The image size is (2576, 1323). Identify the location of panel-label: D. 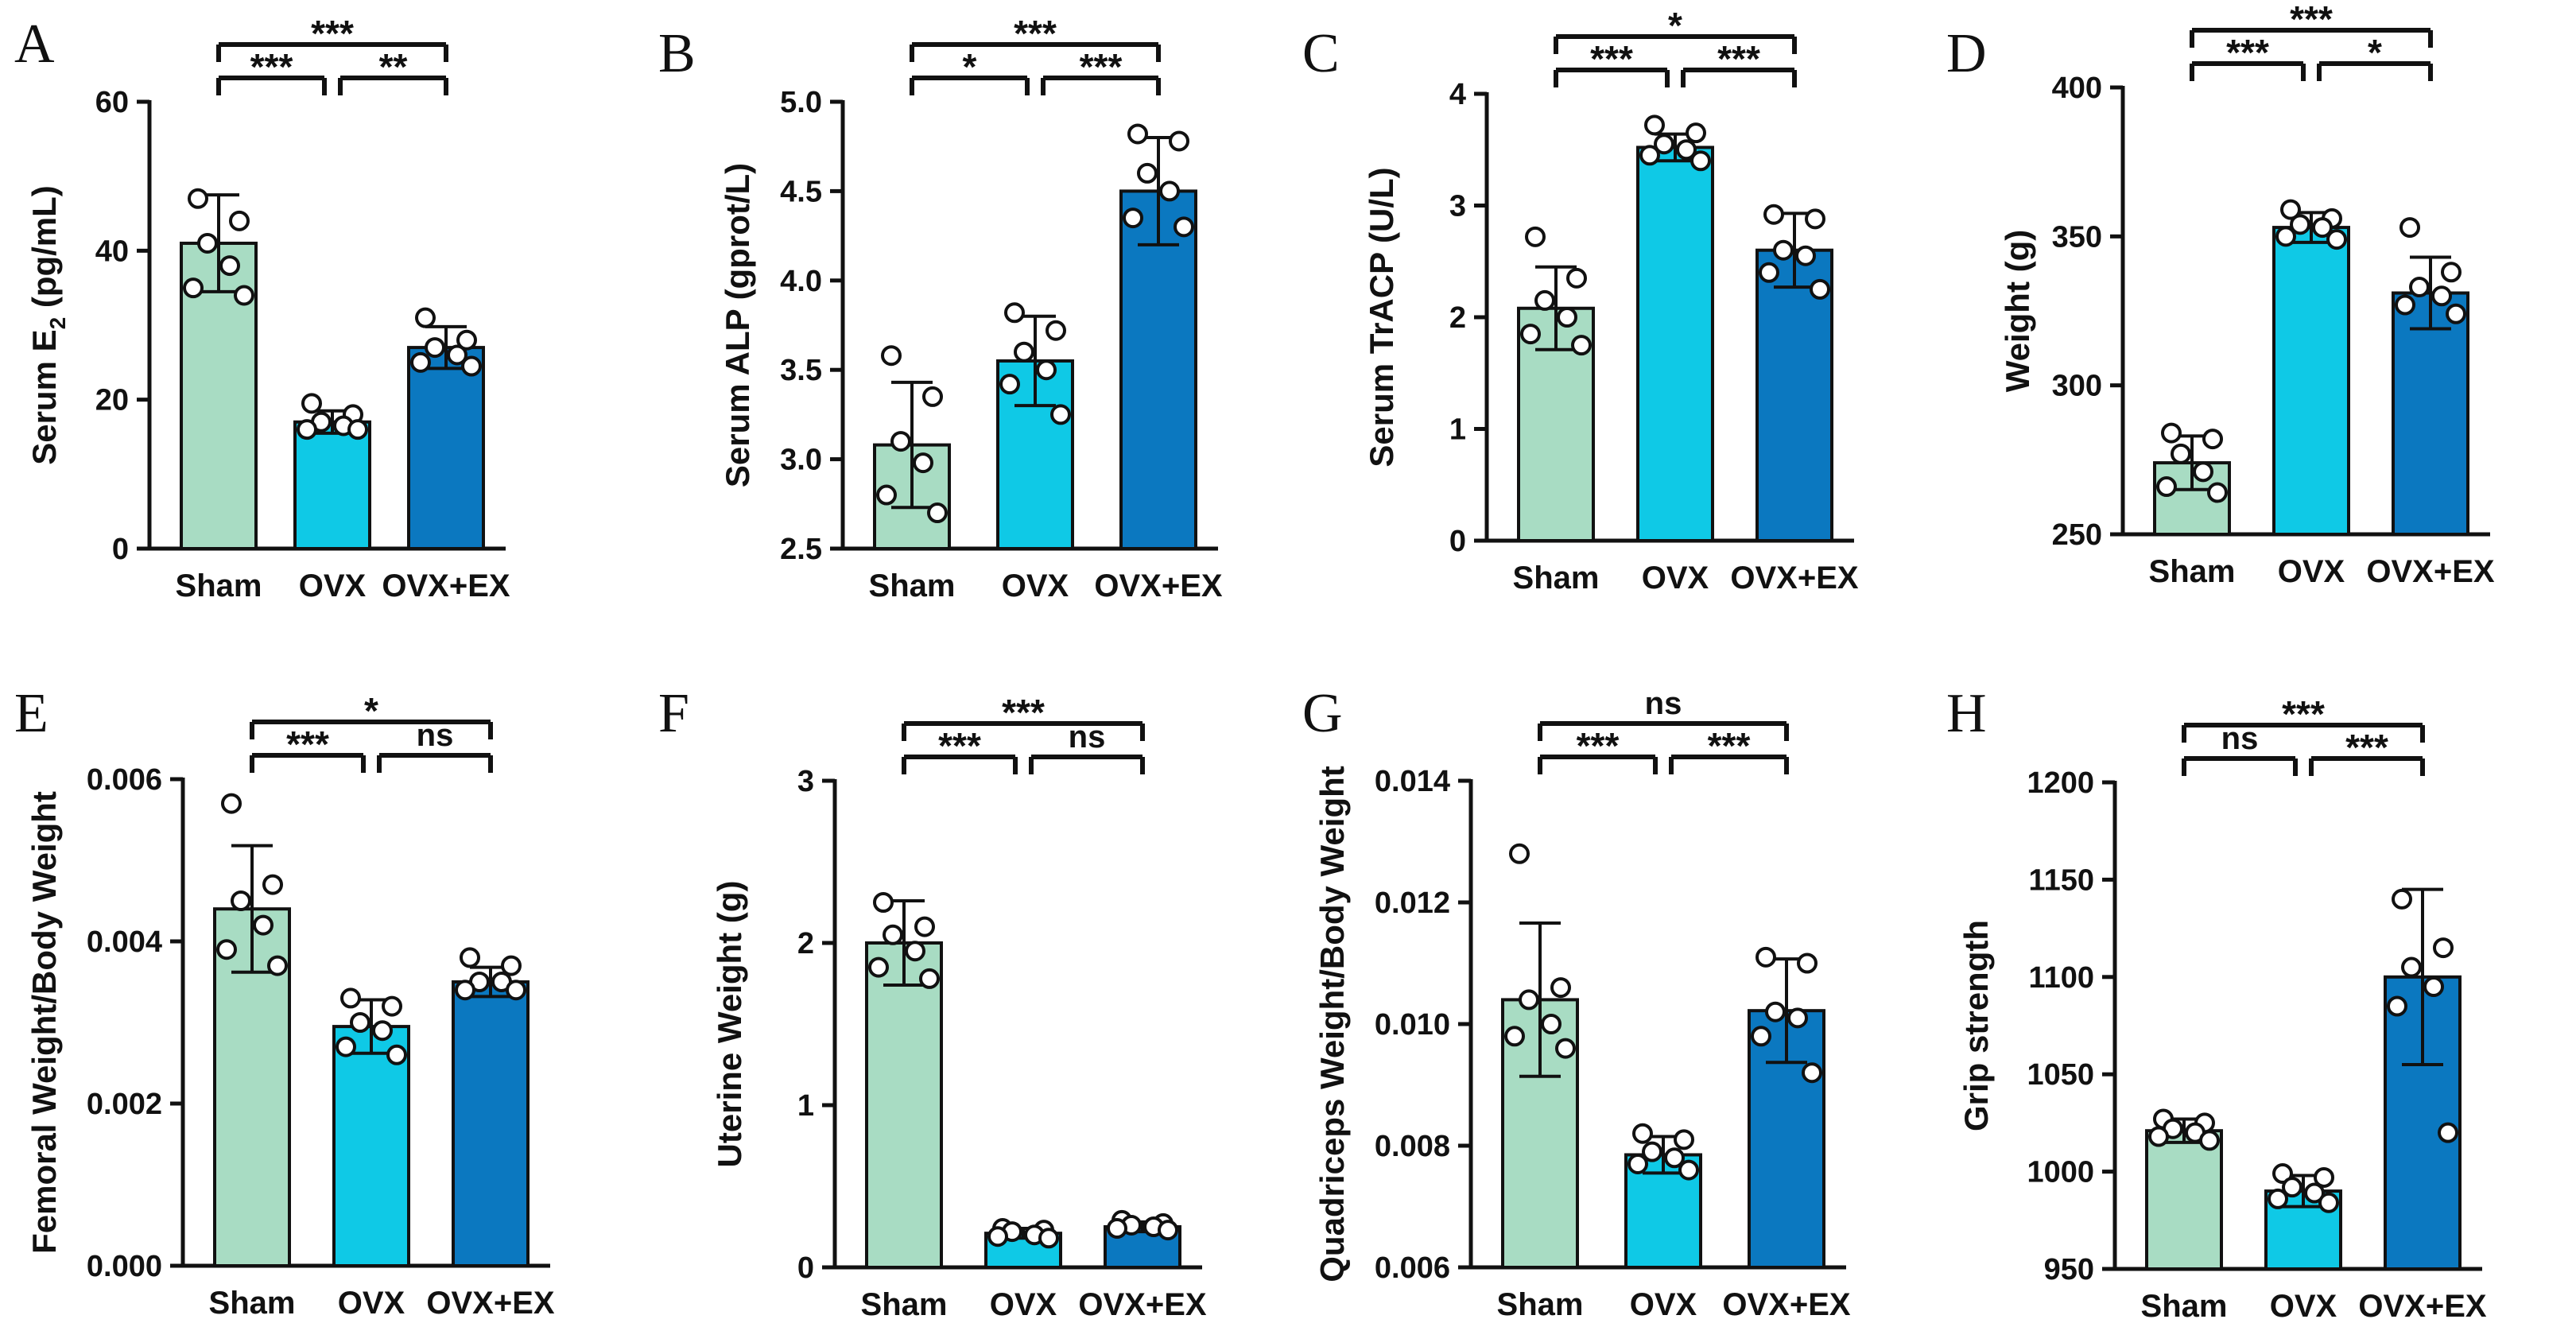
(1967, 54).